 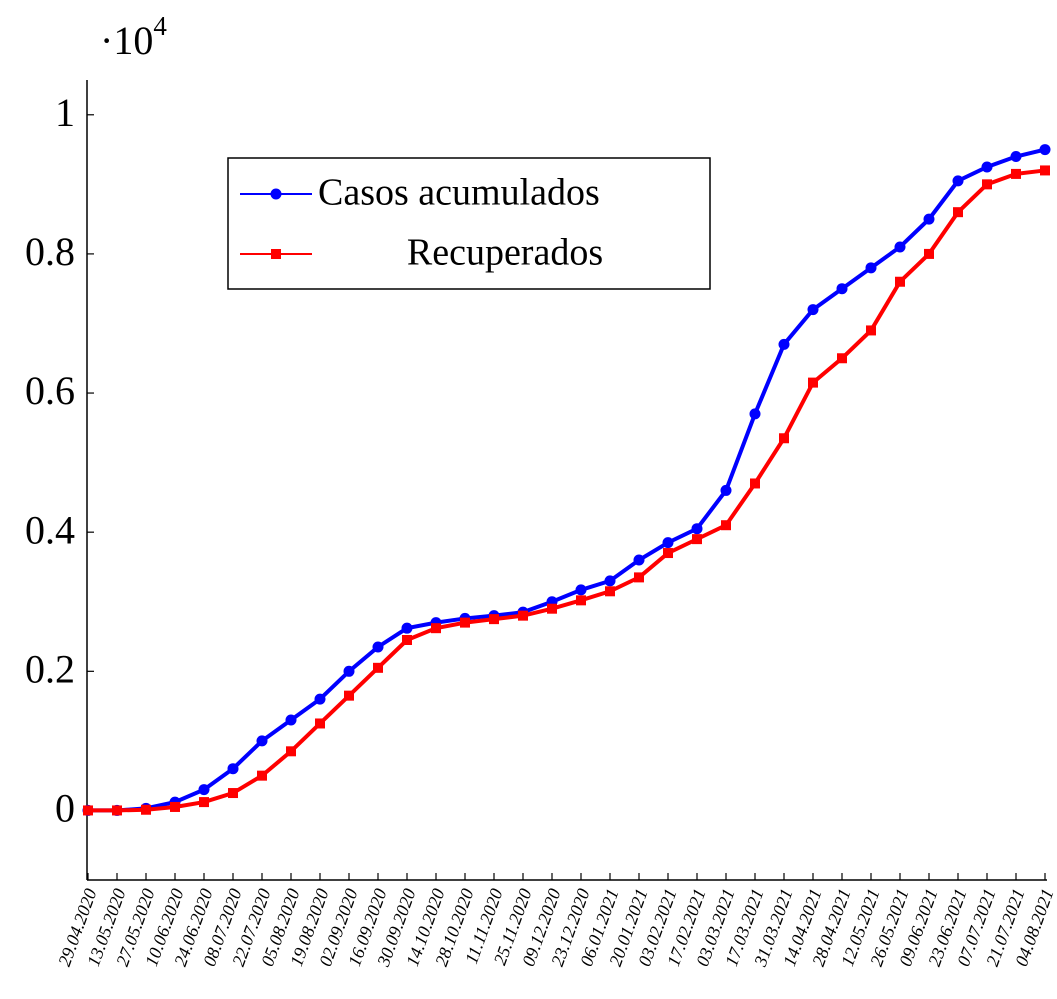 I want to click on y-tick-label: 0.4, so click(x=50, y=529).